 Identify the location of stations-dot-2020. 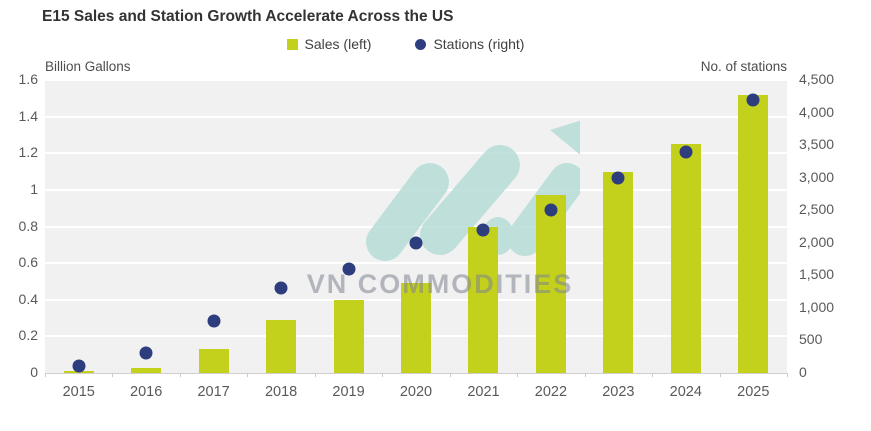
(416, 243).